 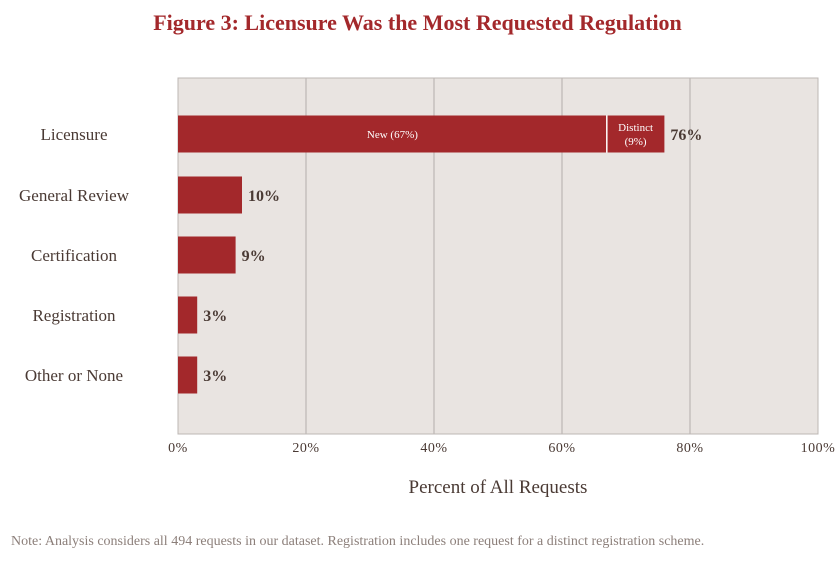 I want to click on category-label: Registration, so click(x=74, y=315).